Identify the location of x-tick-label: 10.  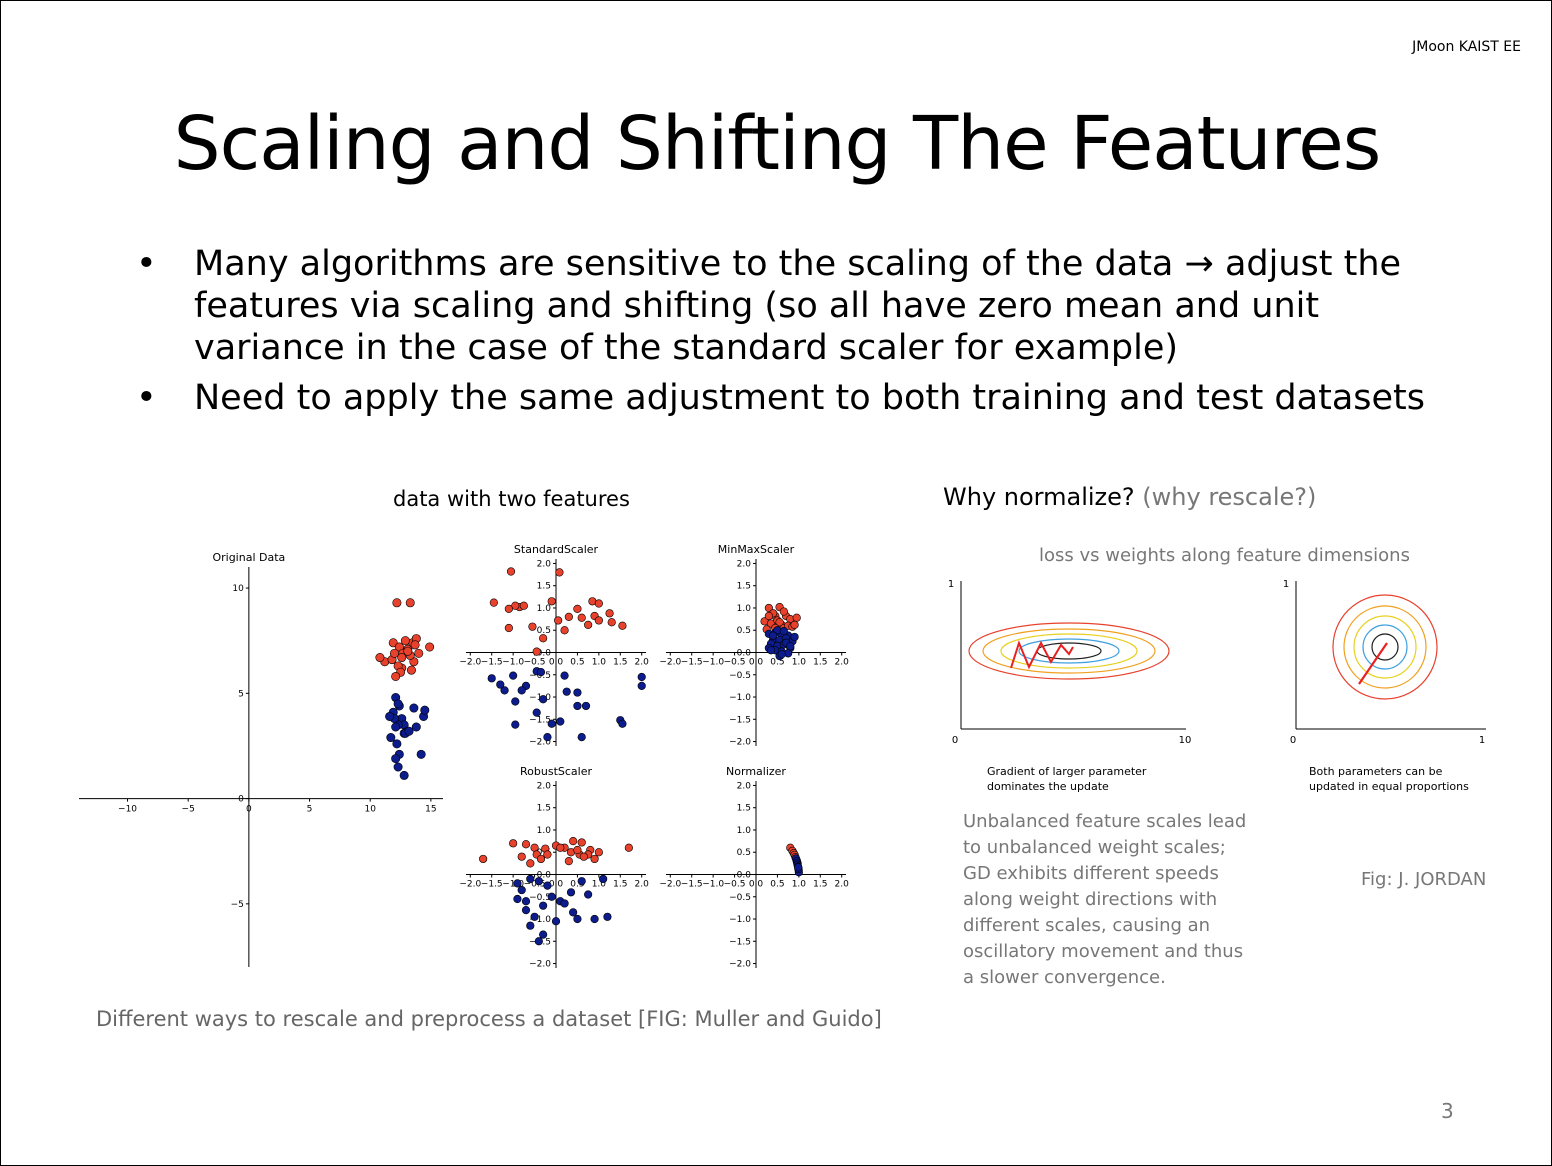
(1185, 740).